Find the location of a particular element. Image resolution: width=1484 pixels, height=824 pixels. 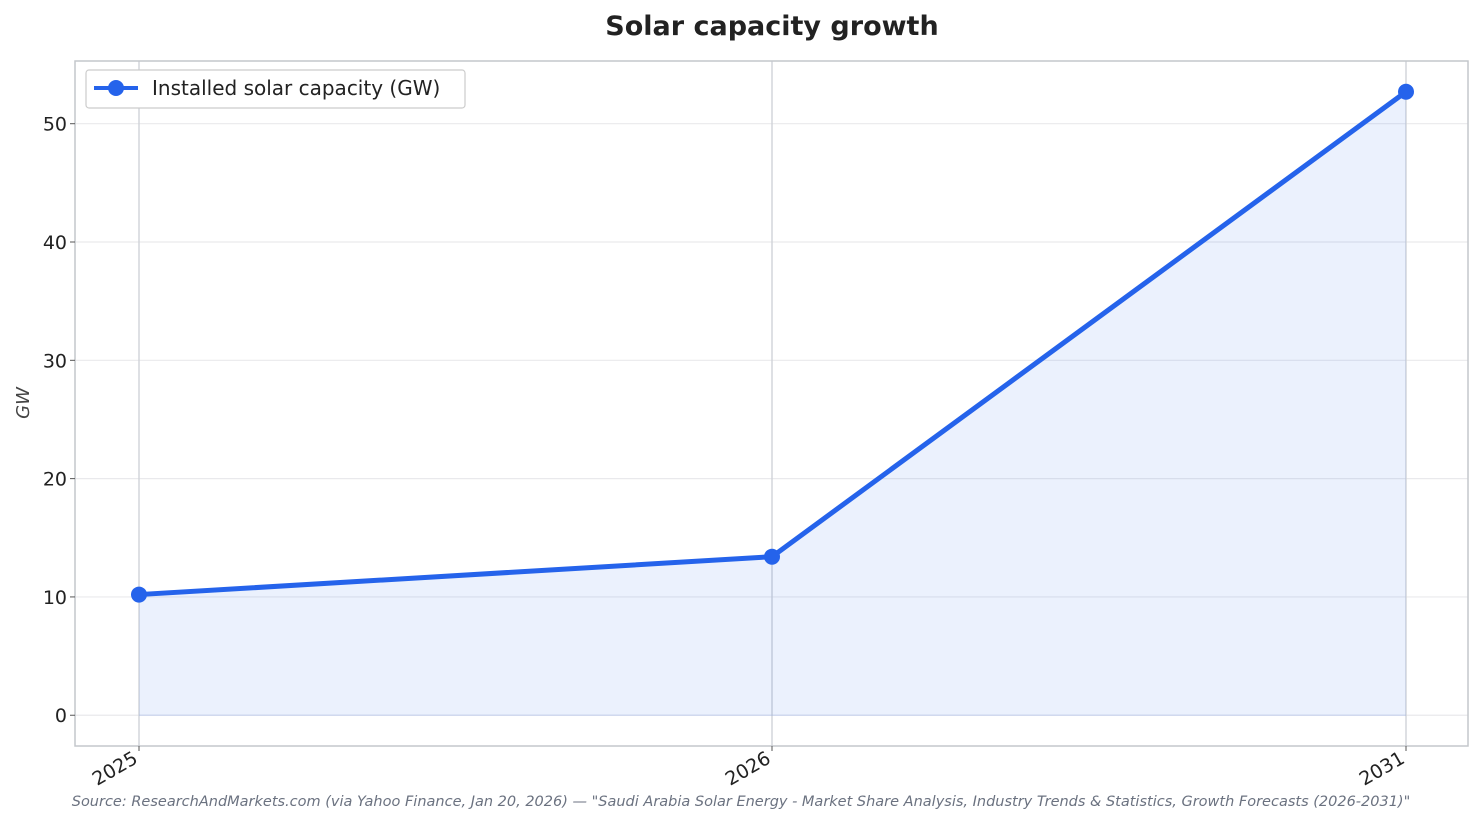

y-tick-label: 0 is located at coordinates (61, 716).